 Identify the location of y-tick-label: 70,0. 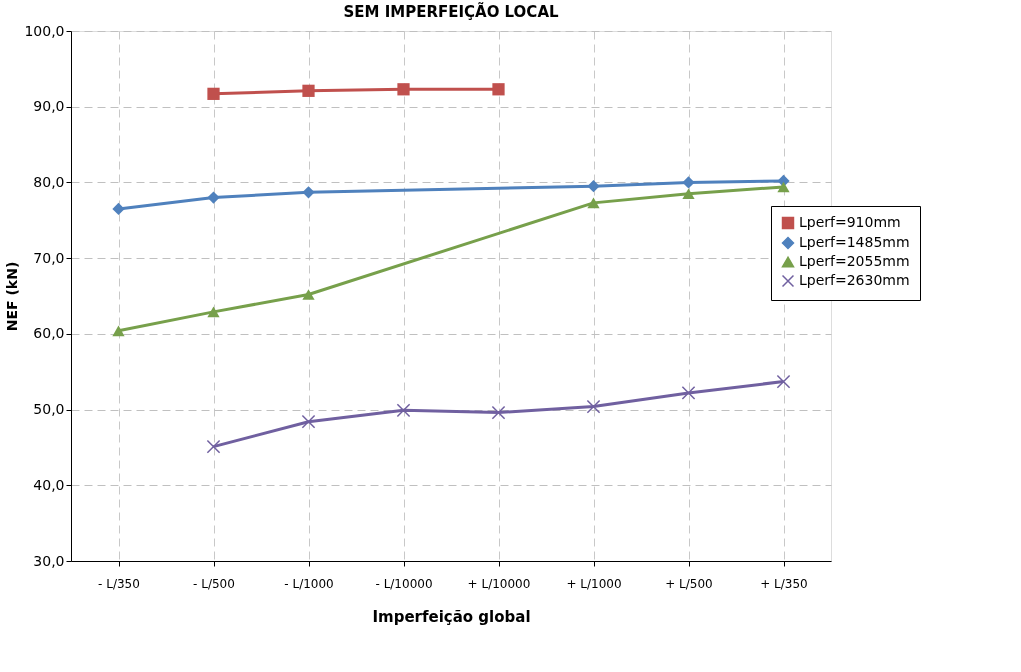
(49, 257).